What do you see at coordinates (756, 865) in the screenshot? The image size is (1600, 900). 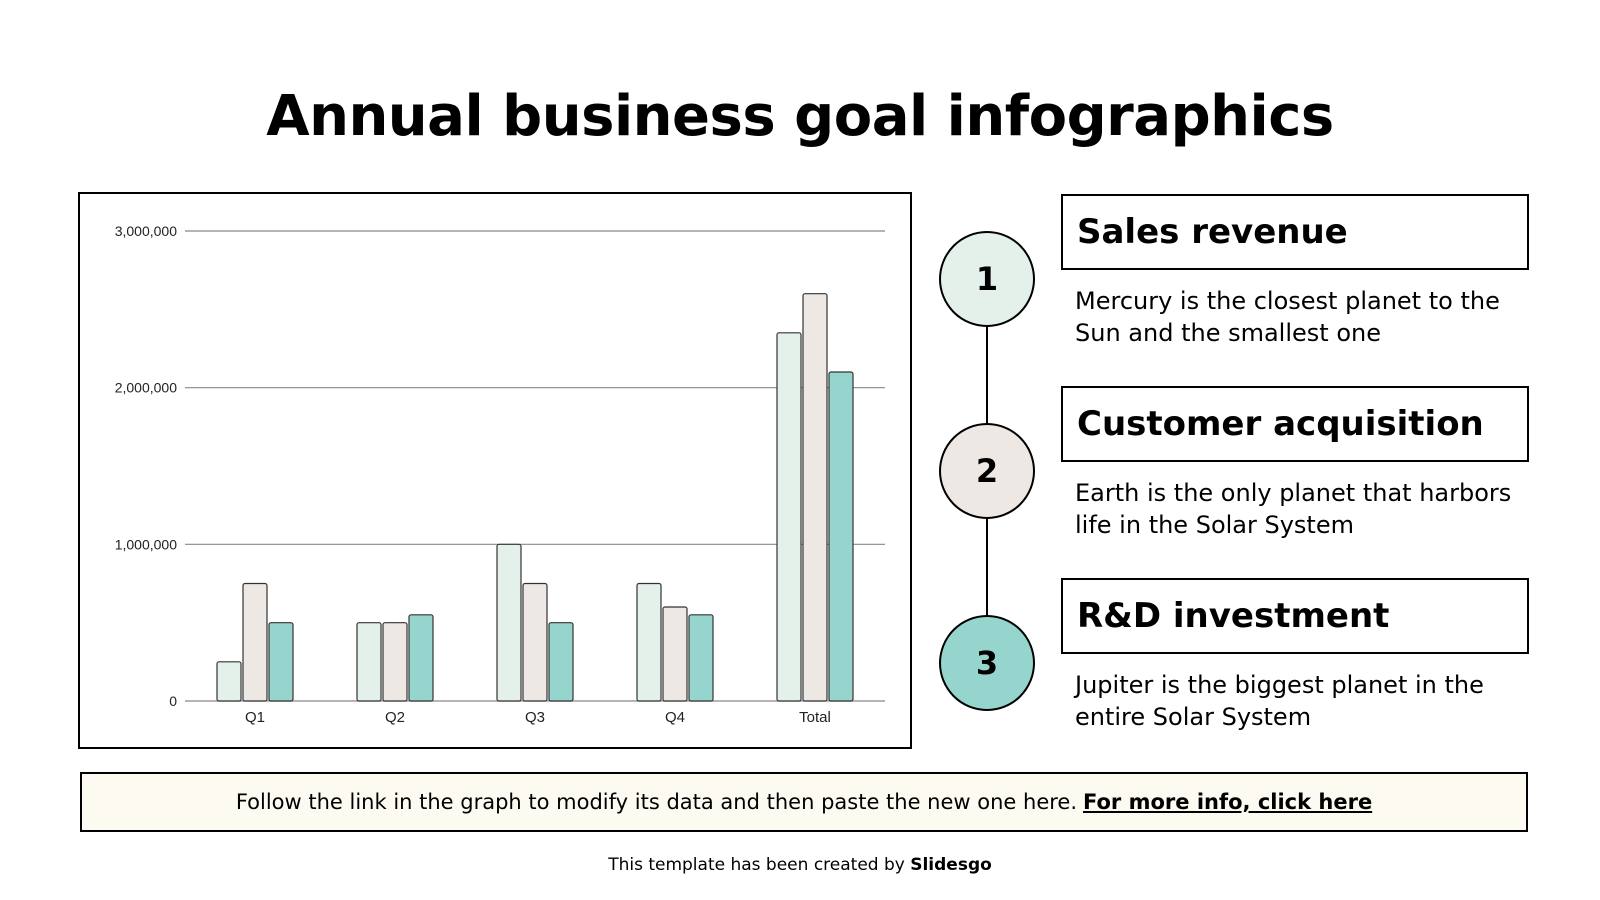 I see `credit-prefix: This template has been created by` at bounding box center [756, 865].